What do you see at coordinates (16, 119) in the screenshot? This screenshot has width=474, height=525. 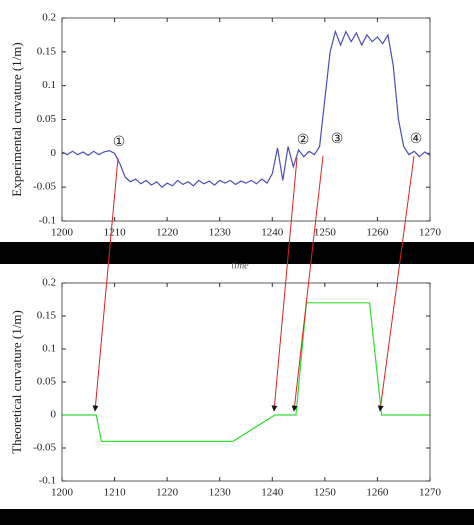 I see `y-axis-label: Experimental curvature (1/m)` at bounding box center [16, 119].